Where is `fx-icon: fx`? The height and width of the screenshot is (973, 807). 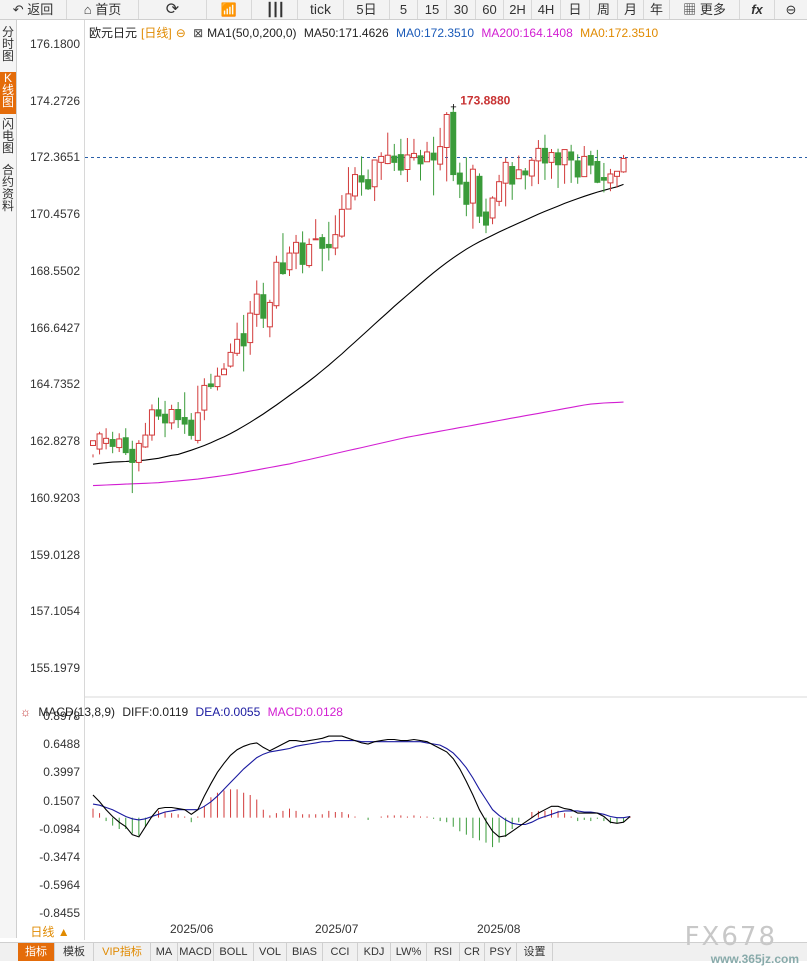 fx-icon: fx is located at coordinates (757, 9).